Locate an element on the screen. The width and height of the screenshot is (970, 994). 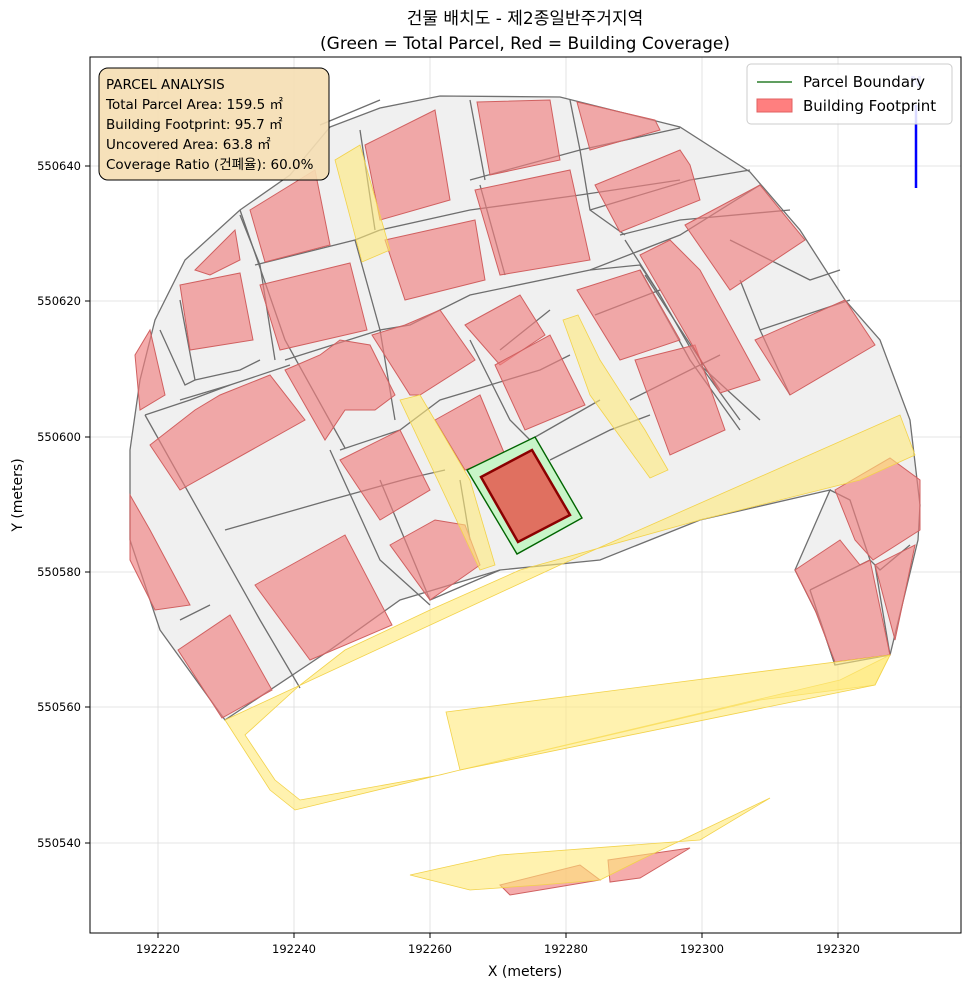
x-tick-label: 192300 is located at coordinates (702, 949).